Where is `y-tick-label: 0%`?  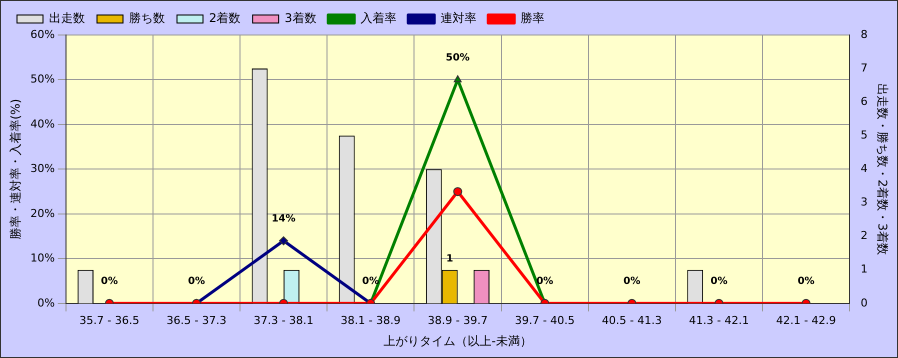 y-tick-label: 0% is located at coordinates (46, 303).